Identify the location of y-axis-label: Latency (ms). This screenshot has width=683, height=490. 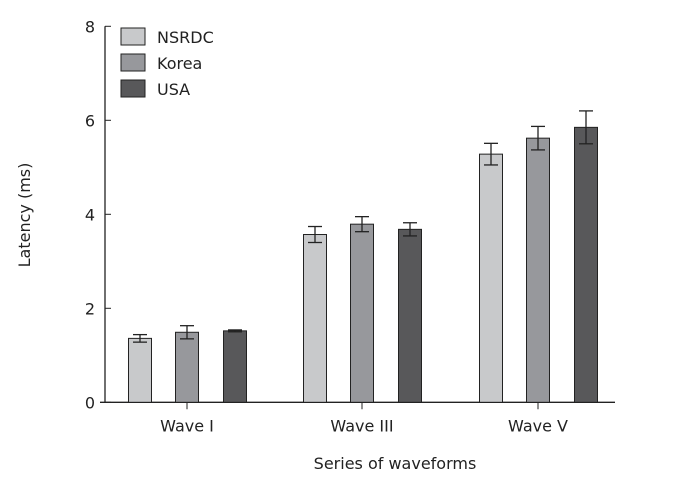
(24, 215).